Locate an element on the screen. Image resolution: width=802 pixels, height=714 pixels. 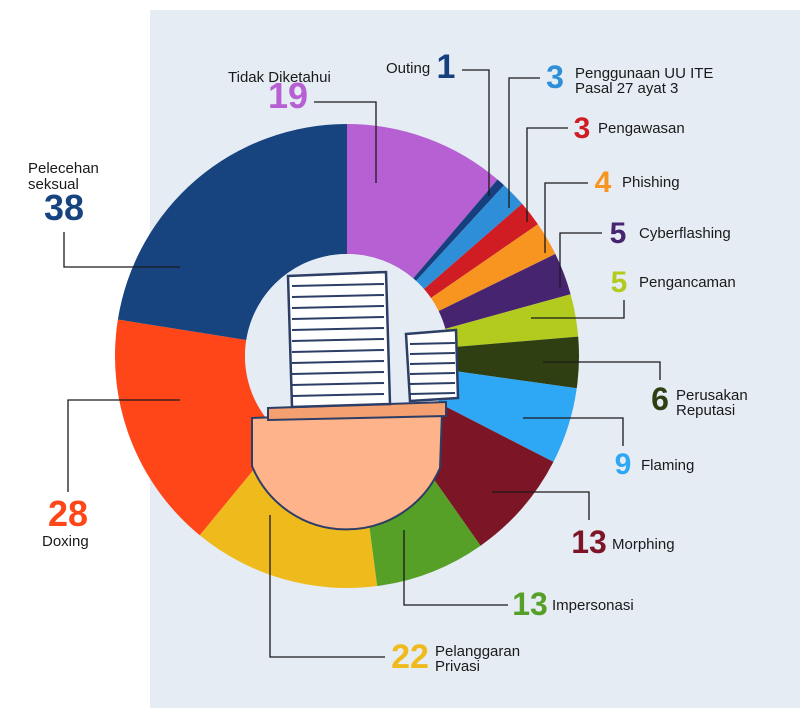
leader-line-impersonasi is located at coordinates (455, 568).